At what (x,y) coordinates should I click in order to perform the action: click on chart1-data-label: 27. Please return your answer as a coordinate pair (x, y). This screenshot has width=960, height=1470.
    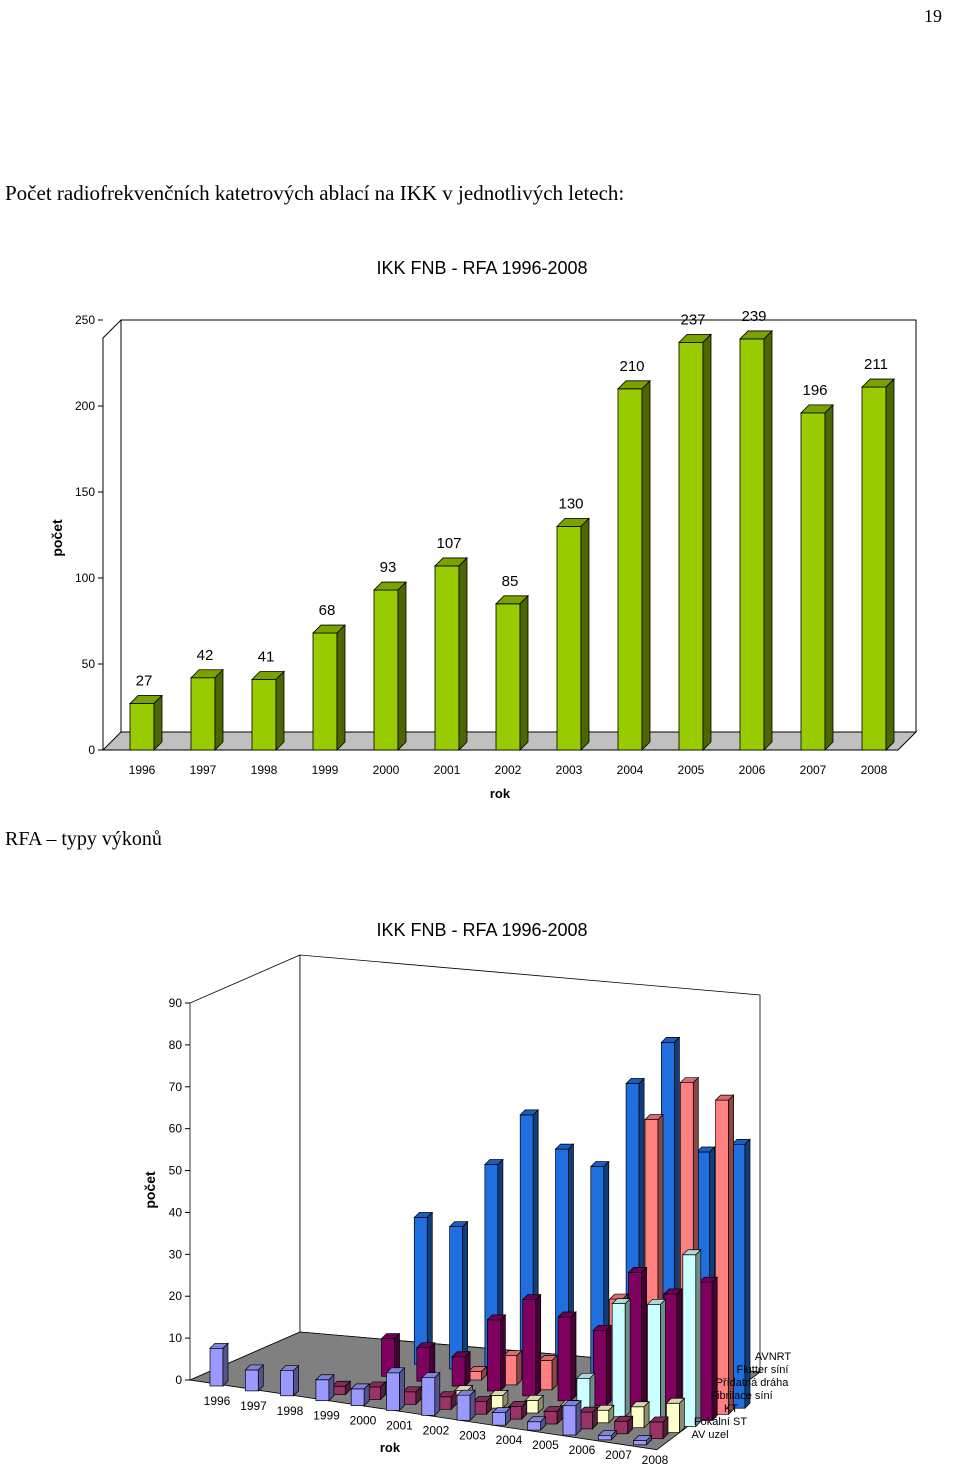
    Looking at the image, I should click on (144, 681).